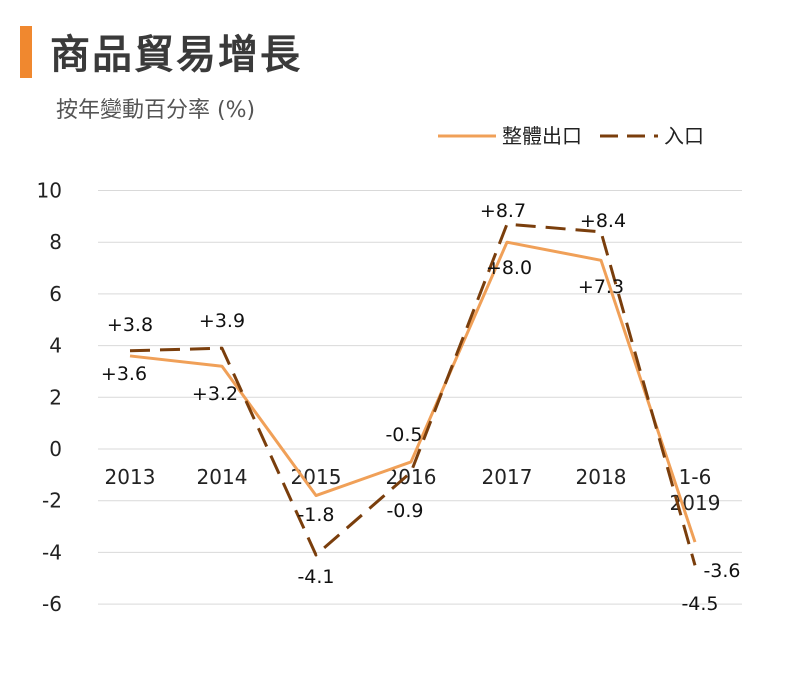 Image resolution: width=800 pixels, height=695 pixels. Describe the element at coordinates (222, 321) in the screenshot. I see `data-label-imports: +3.9` at that location.